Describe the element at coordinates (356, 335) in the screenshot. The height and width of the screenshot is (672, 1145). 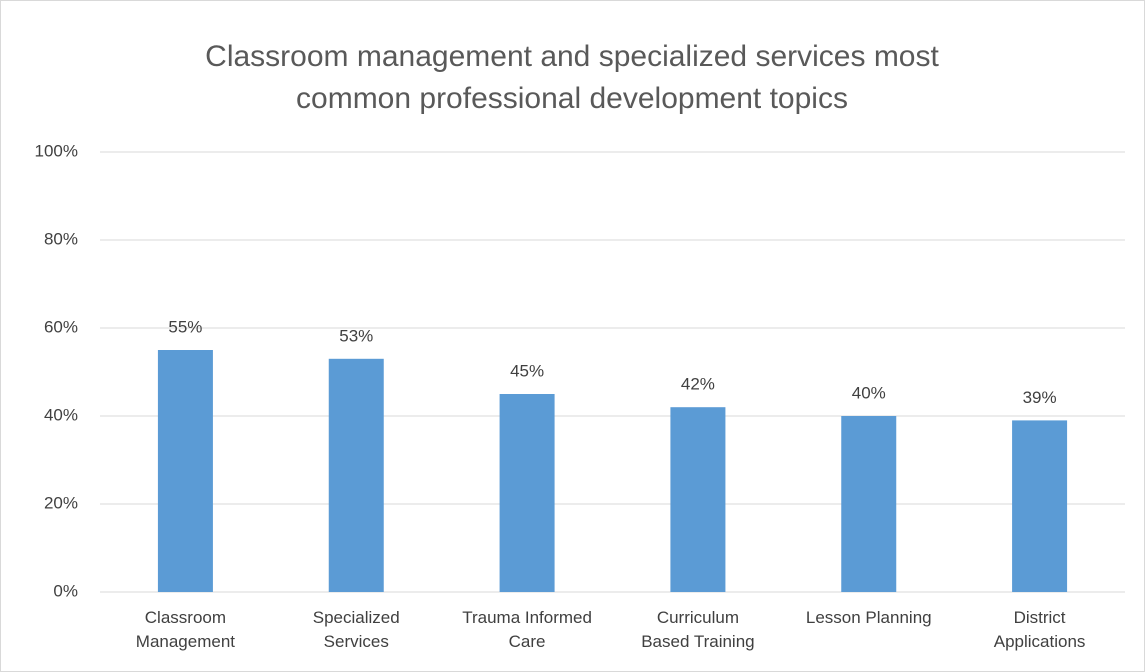
I see `data-label: 53%` at that location.